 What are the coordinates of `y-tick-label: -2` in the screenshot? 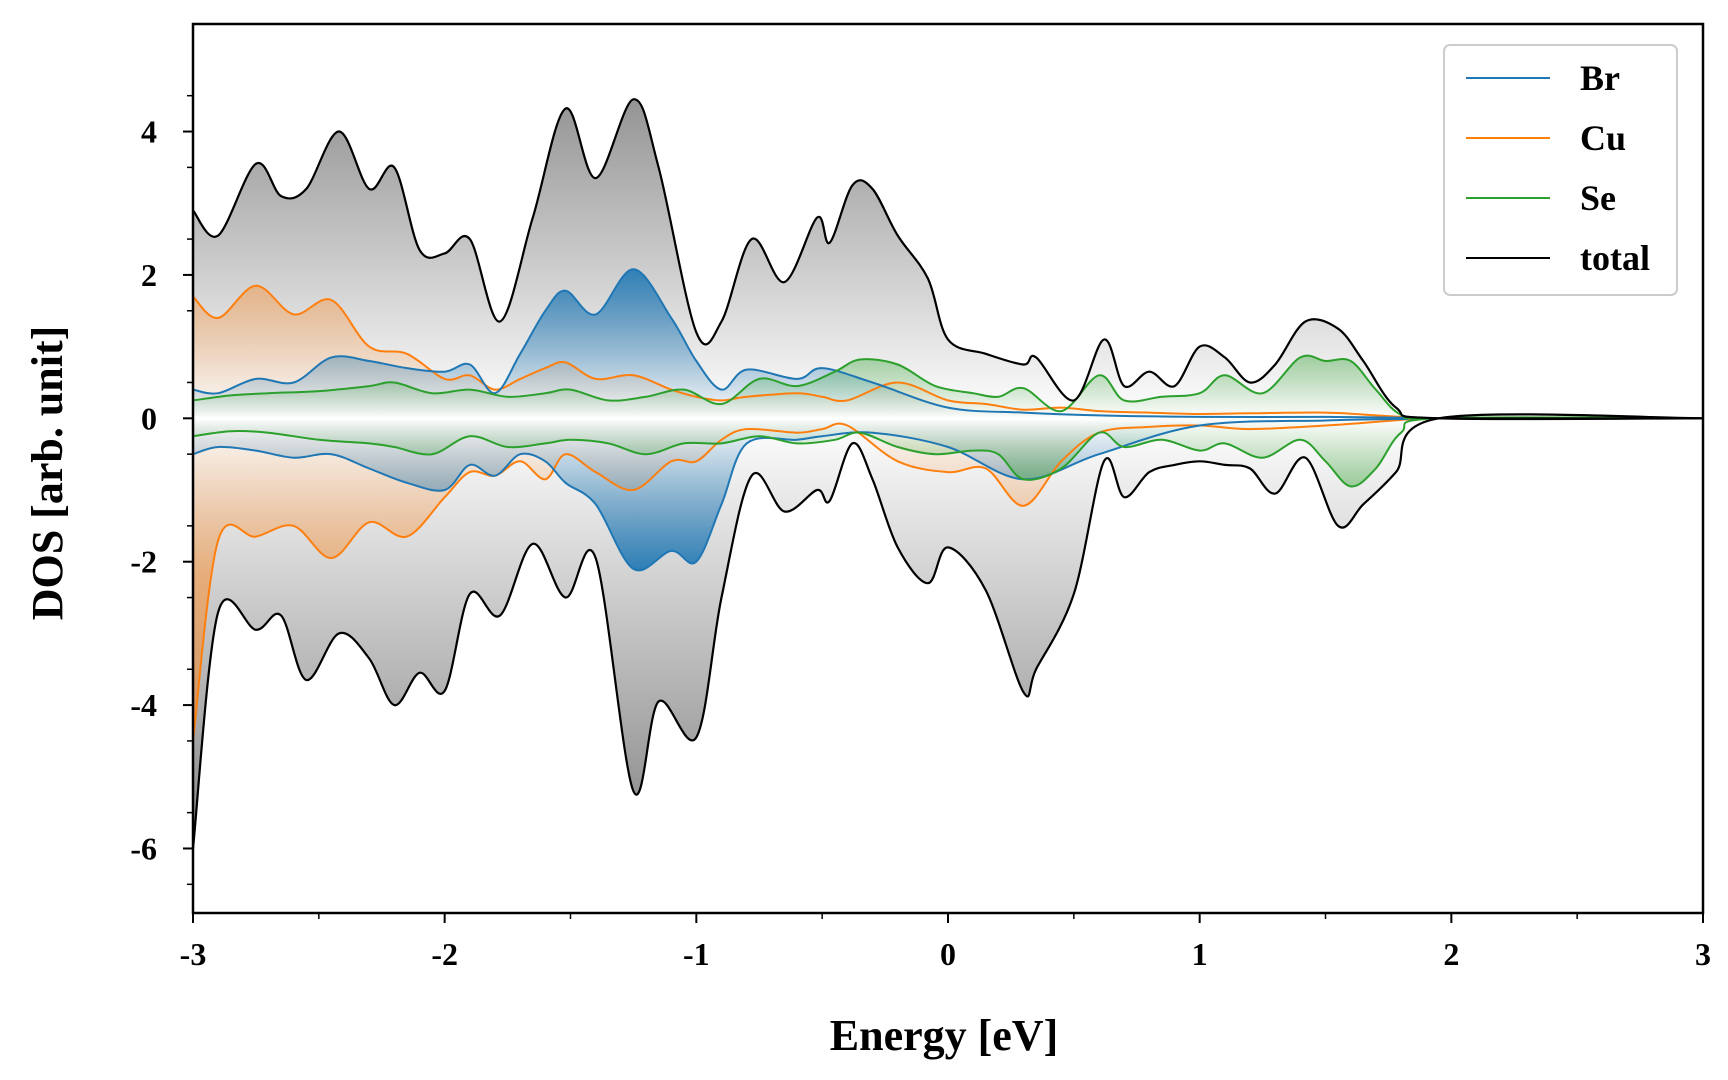 It's located at (143, 562).